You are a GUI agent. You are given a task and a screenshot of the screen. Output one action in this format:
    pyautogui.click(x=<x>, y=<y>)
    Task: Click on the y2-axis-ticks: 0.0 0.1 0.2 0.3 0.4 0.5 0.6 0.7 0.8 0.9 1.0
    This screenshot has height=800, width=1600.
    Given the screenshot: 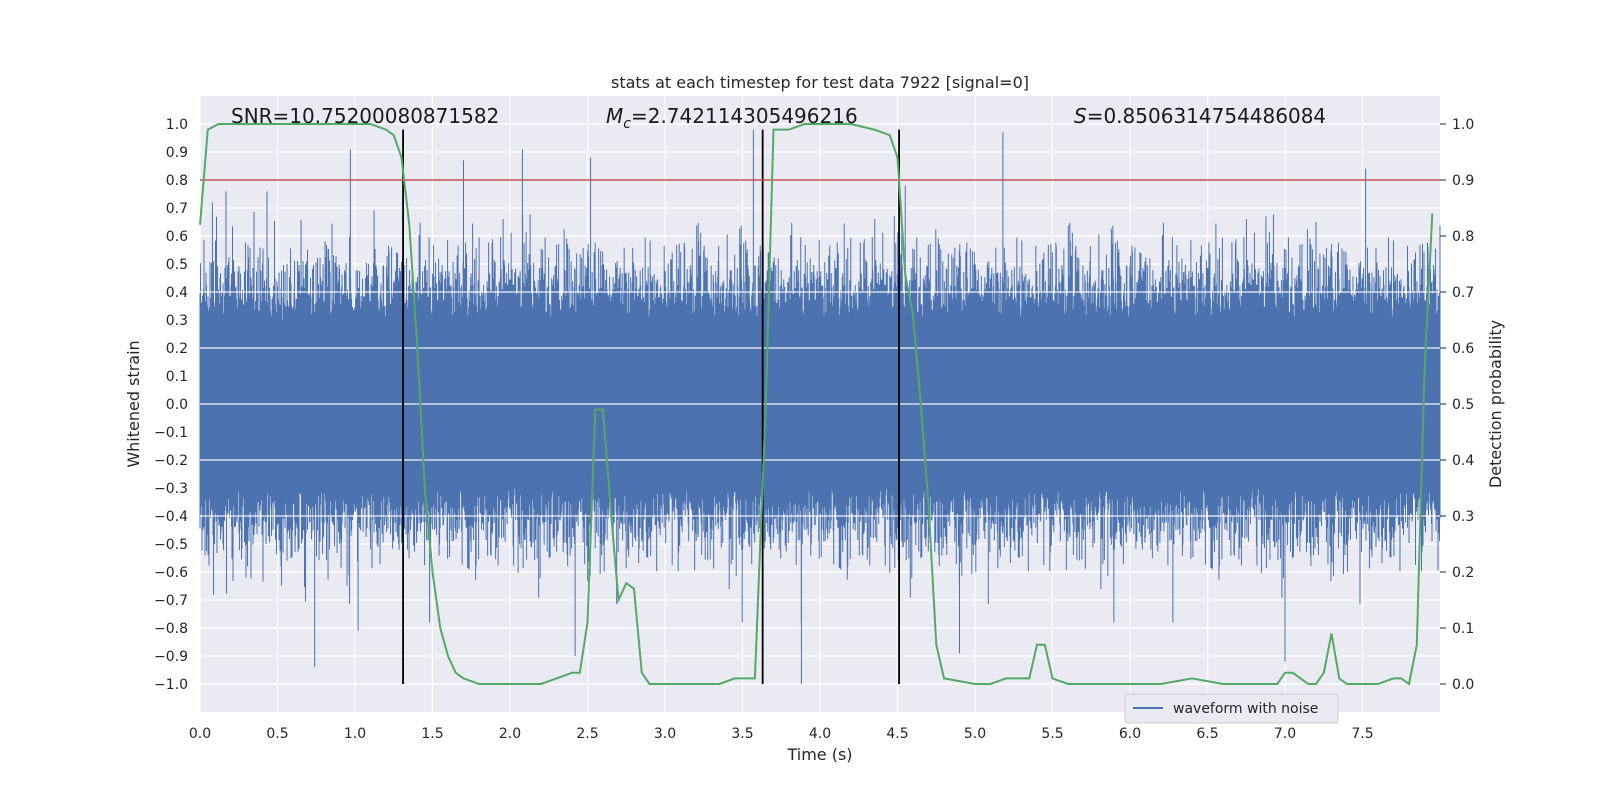 What is the action you would take?
    pyautogui.click(x=1457, y=405)
    